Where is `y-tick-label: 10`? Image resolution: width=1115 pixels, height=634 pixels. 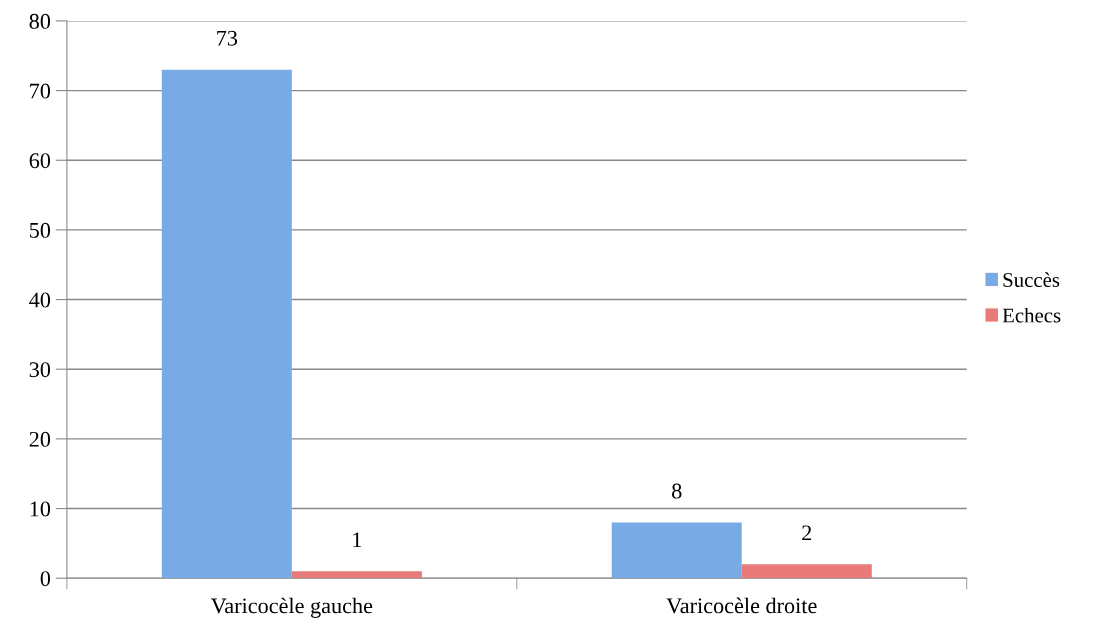
y-tick-label: 10 is located at coordinates (40, 509).